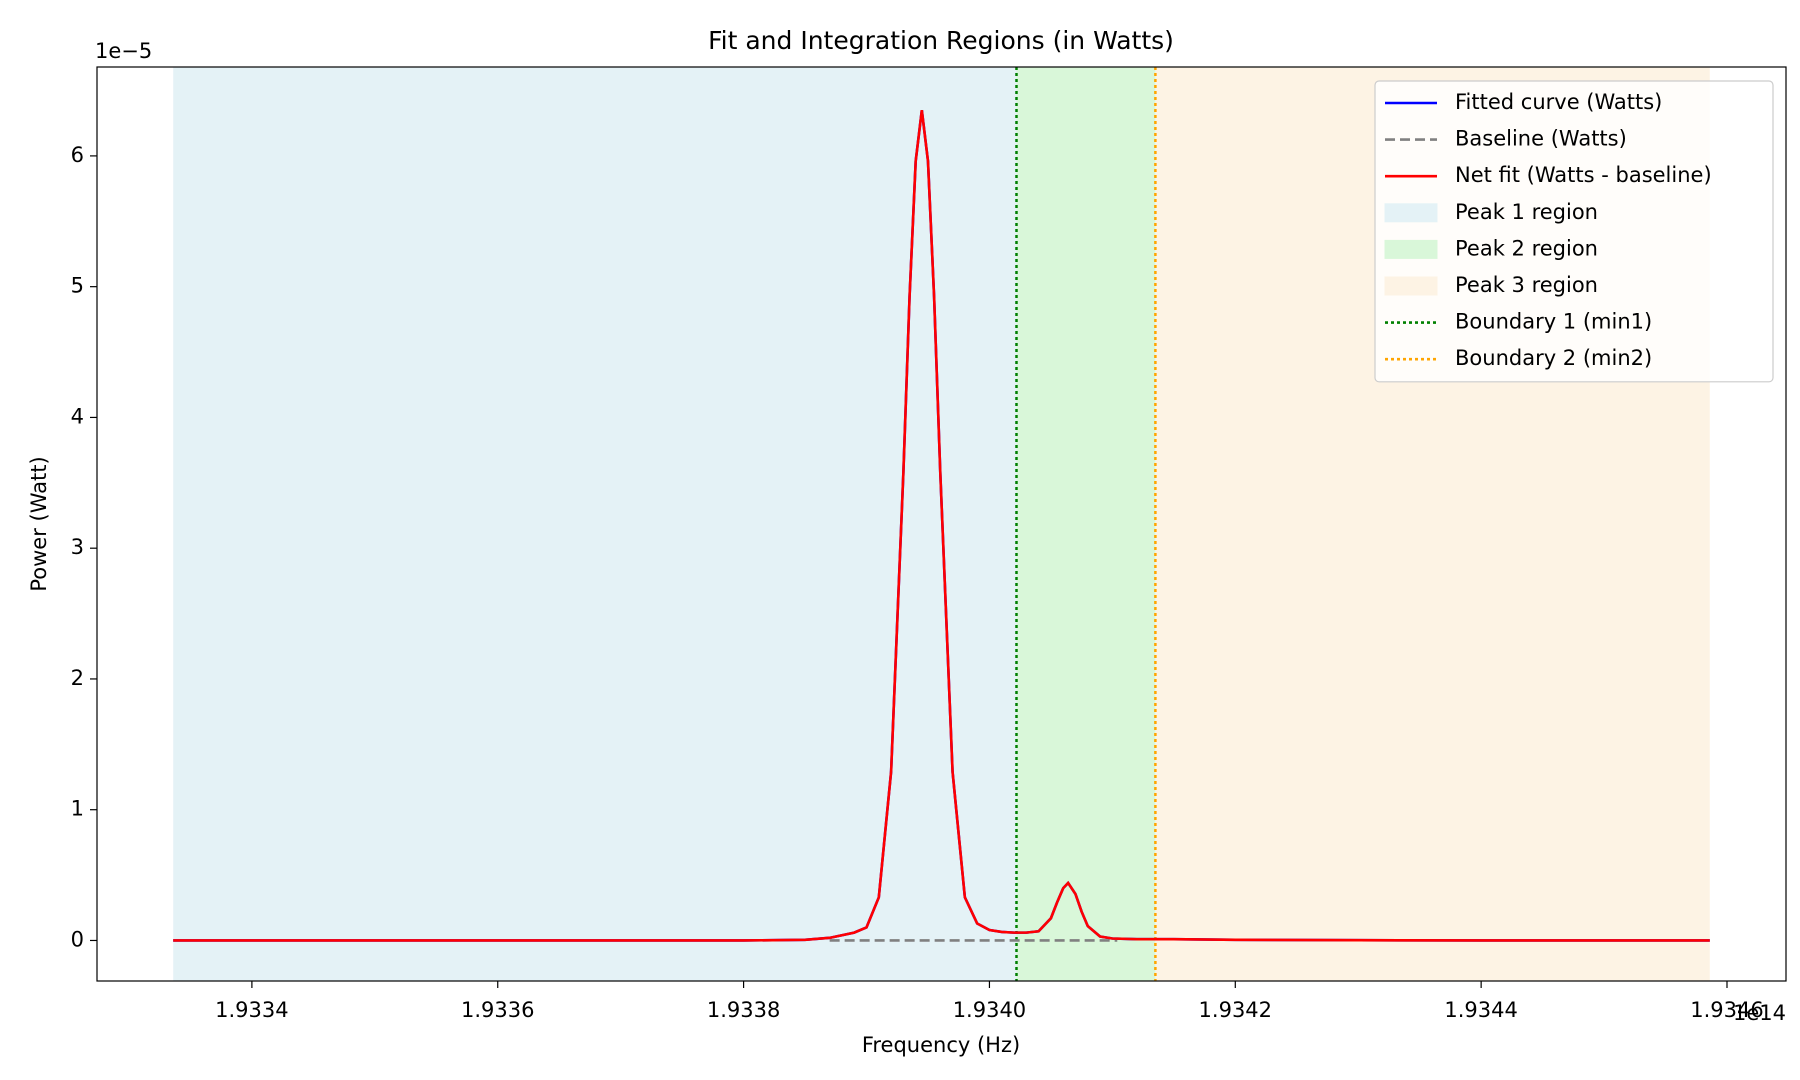  I want to click on x-tick-label: 1.9342, so click(1235, 1010).